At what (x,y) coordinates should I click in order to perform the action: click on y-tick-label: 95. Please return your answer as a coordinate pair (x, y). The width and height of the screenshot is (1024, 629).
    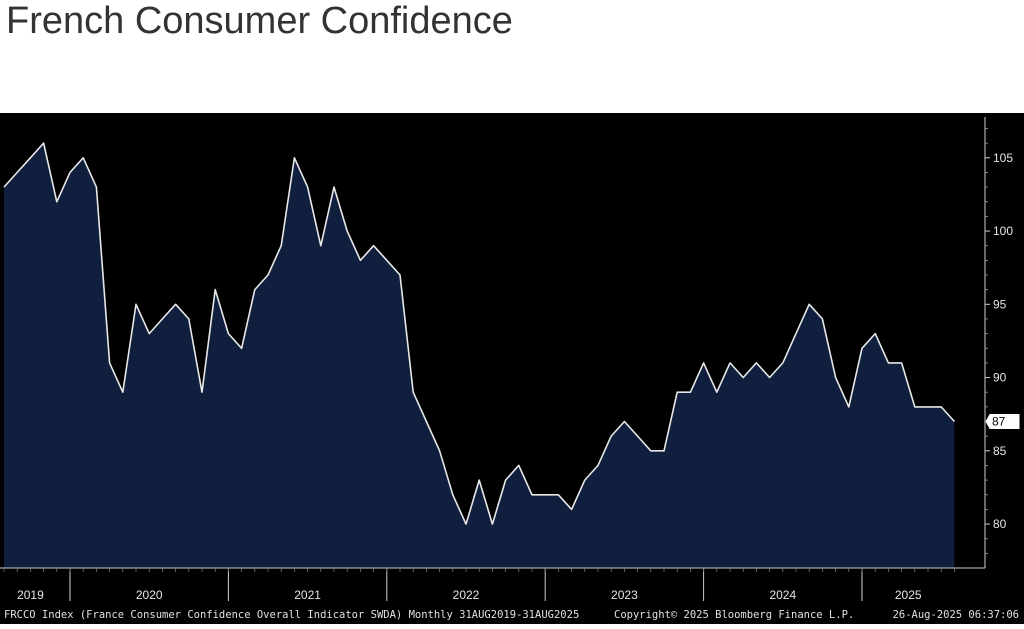
    Looking at the image, I should click on (1000, 304).